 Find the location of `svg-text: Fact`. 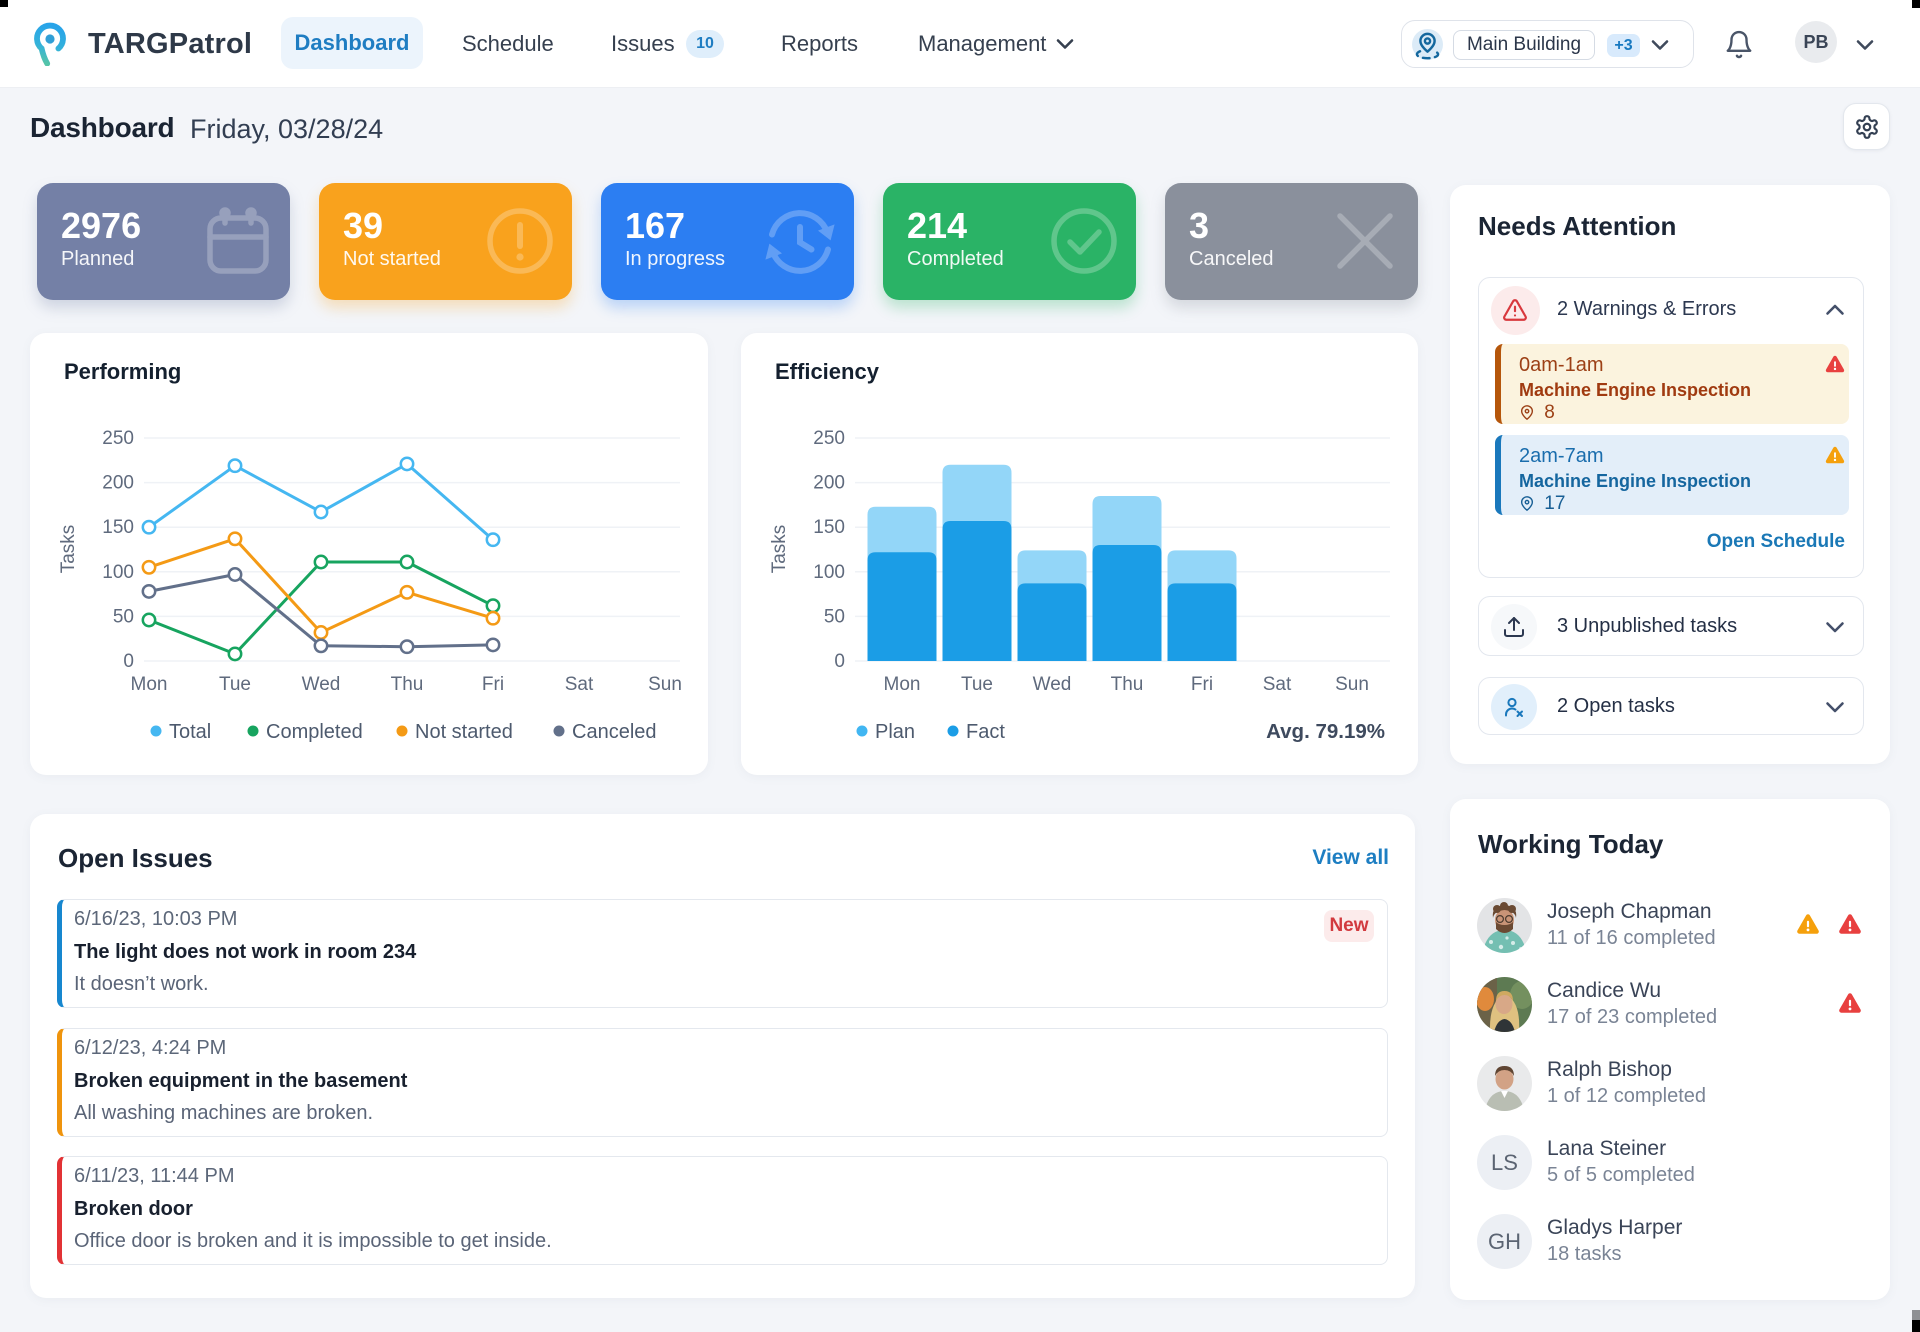

svg-text: Fact is located at coordinates (985, 732).